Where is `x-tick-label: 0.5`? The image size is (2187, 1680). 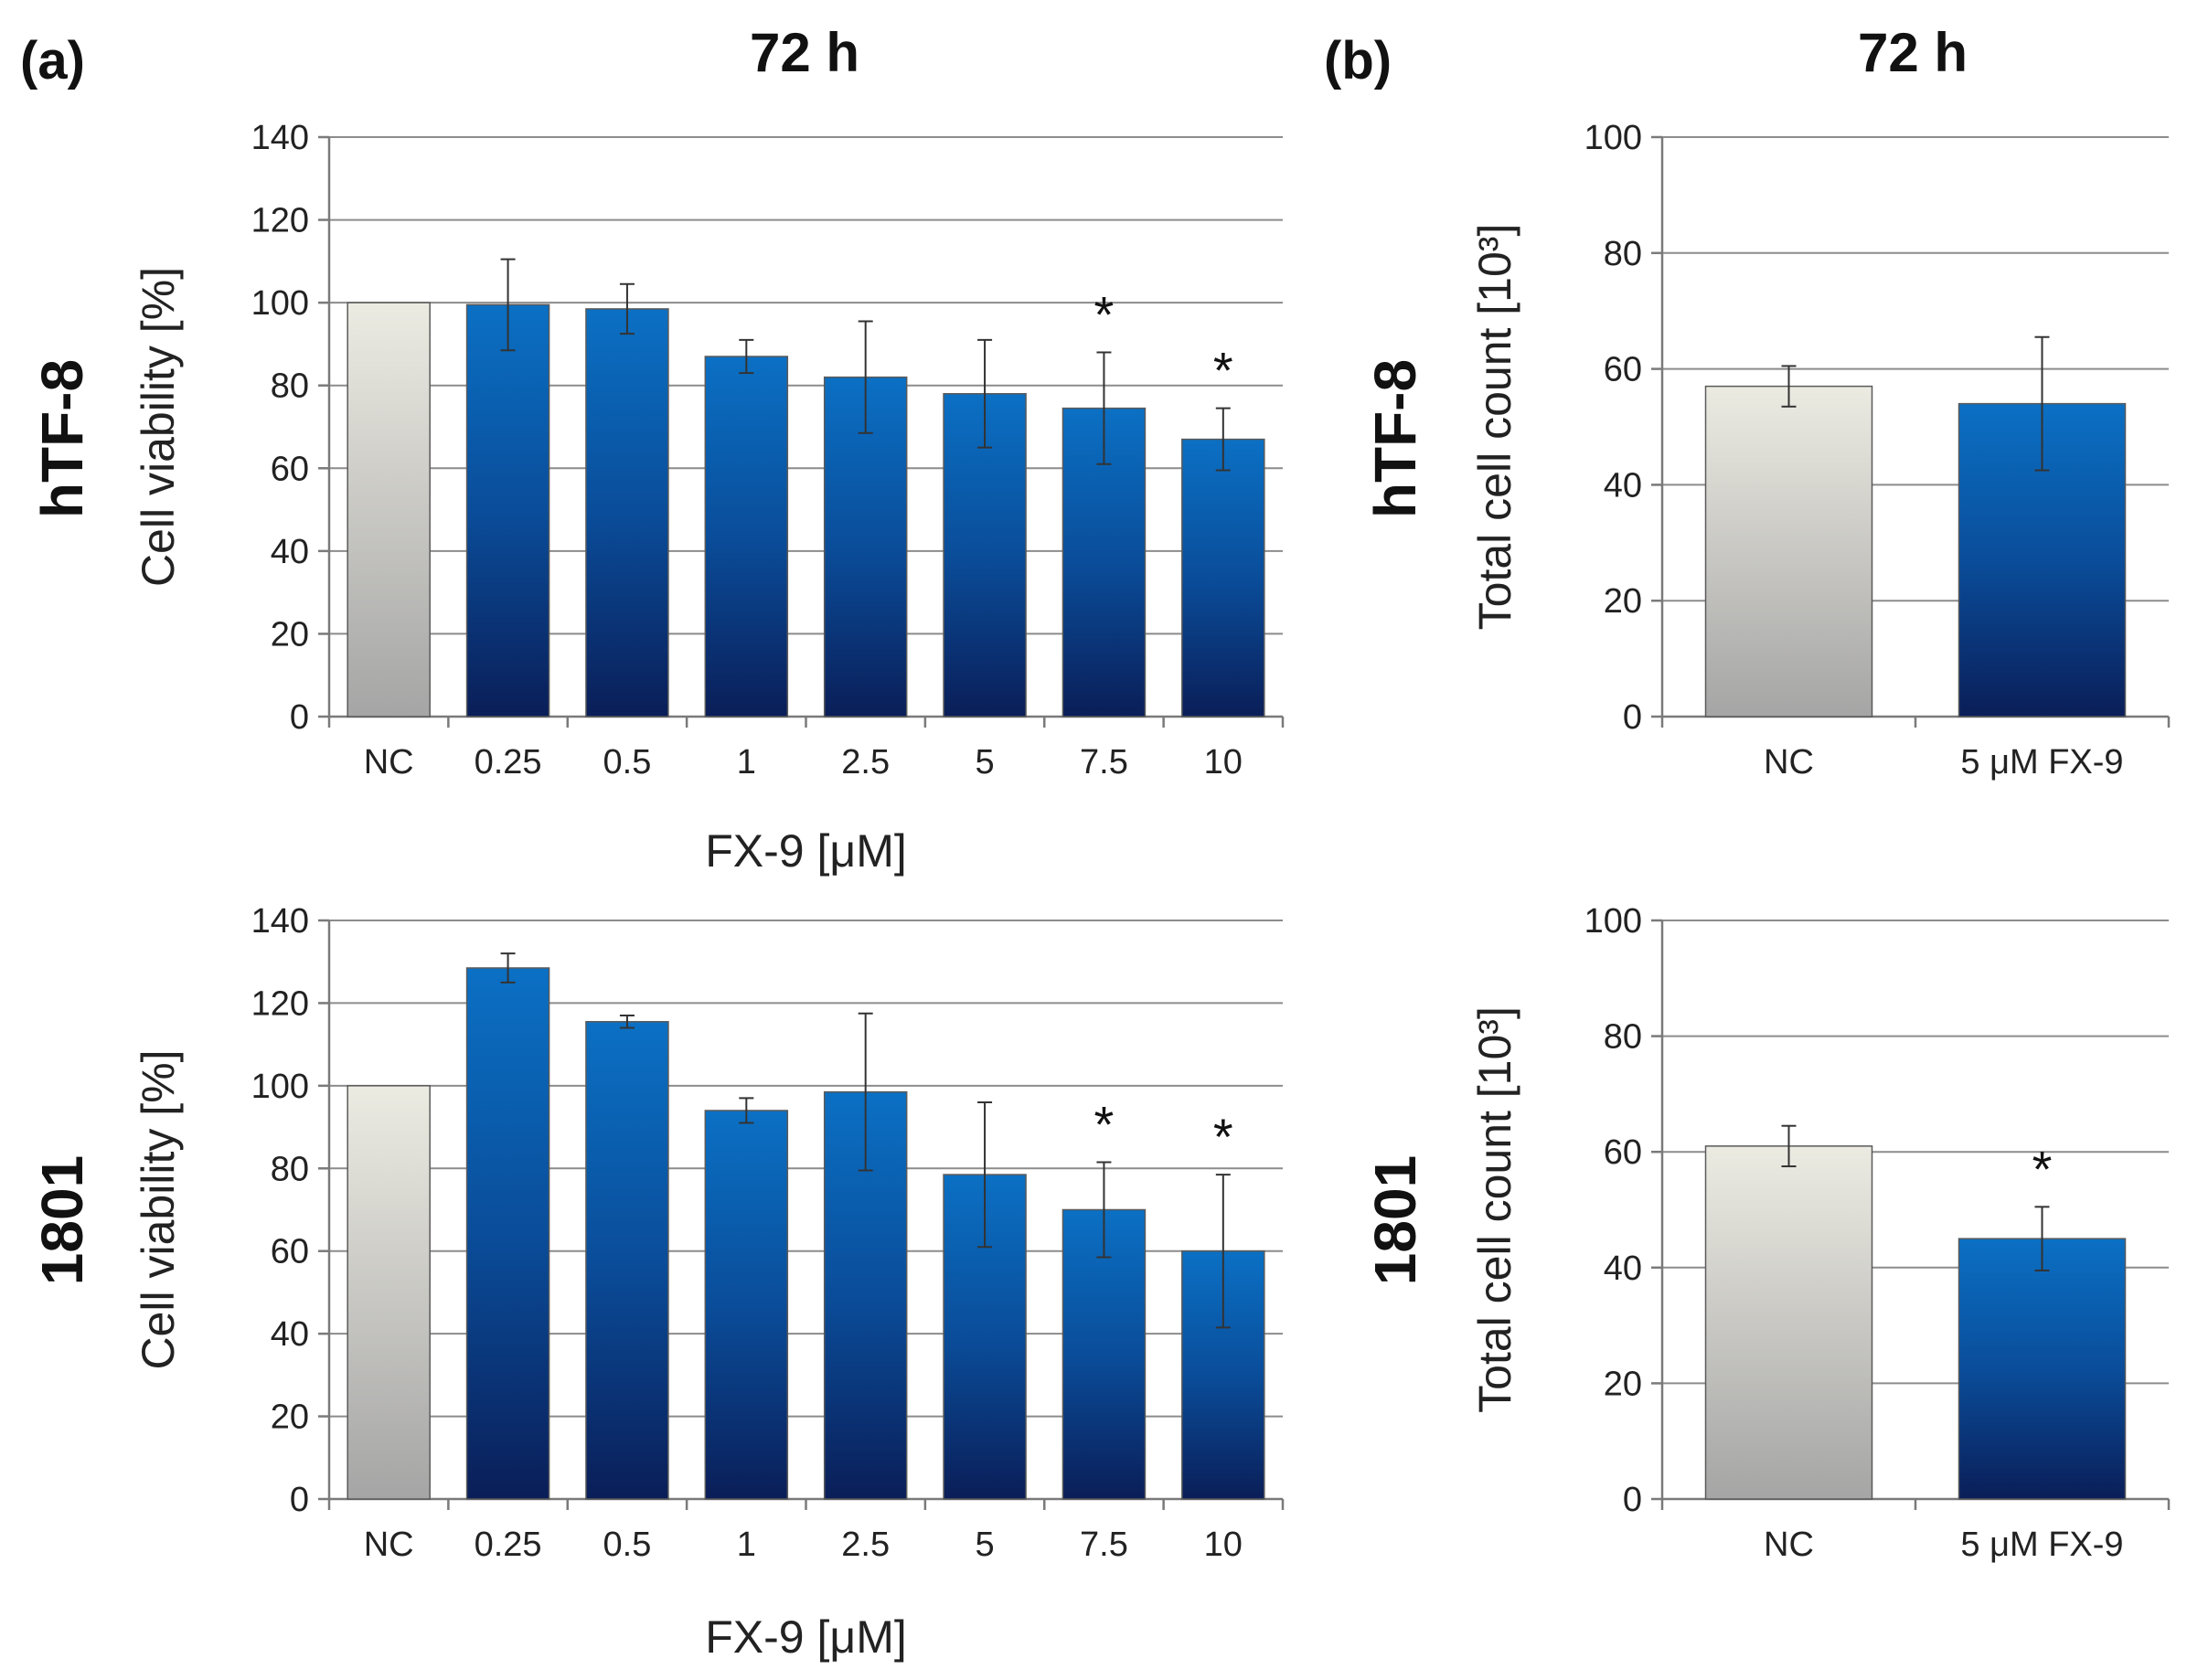
x-tick-label: 0.5 is located at coordinates (627, 1545).